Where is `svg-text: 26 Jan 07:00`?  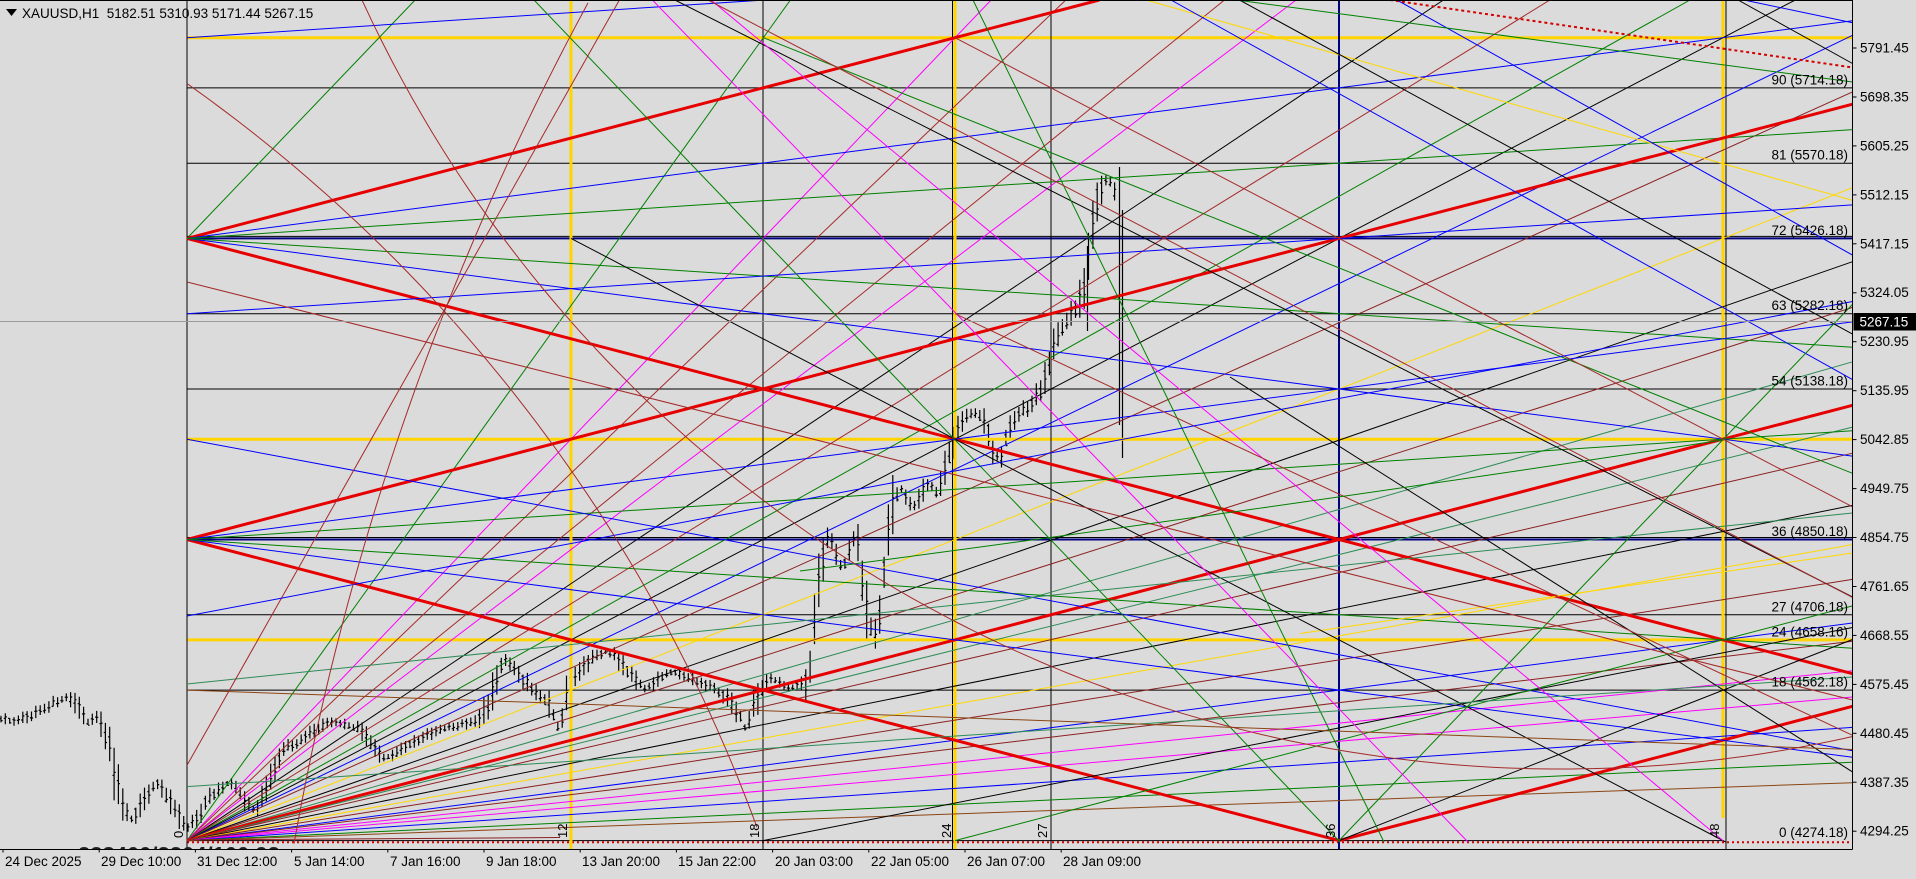
svg-text: 26 Jan 07:00 is located at coordinates (1006, 861).